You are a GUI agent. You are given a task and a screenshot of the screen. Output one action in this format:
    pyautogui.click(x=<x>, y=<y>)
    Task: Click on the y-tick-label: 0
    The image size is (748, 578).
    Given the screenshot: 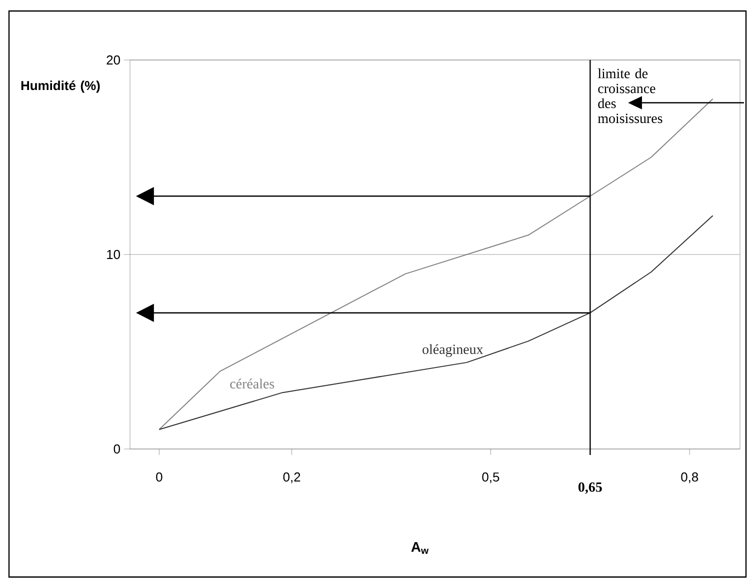 What is the action you would take?
    pyautogui.click(x=117, y=449)
    